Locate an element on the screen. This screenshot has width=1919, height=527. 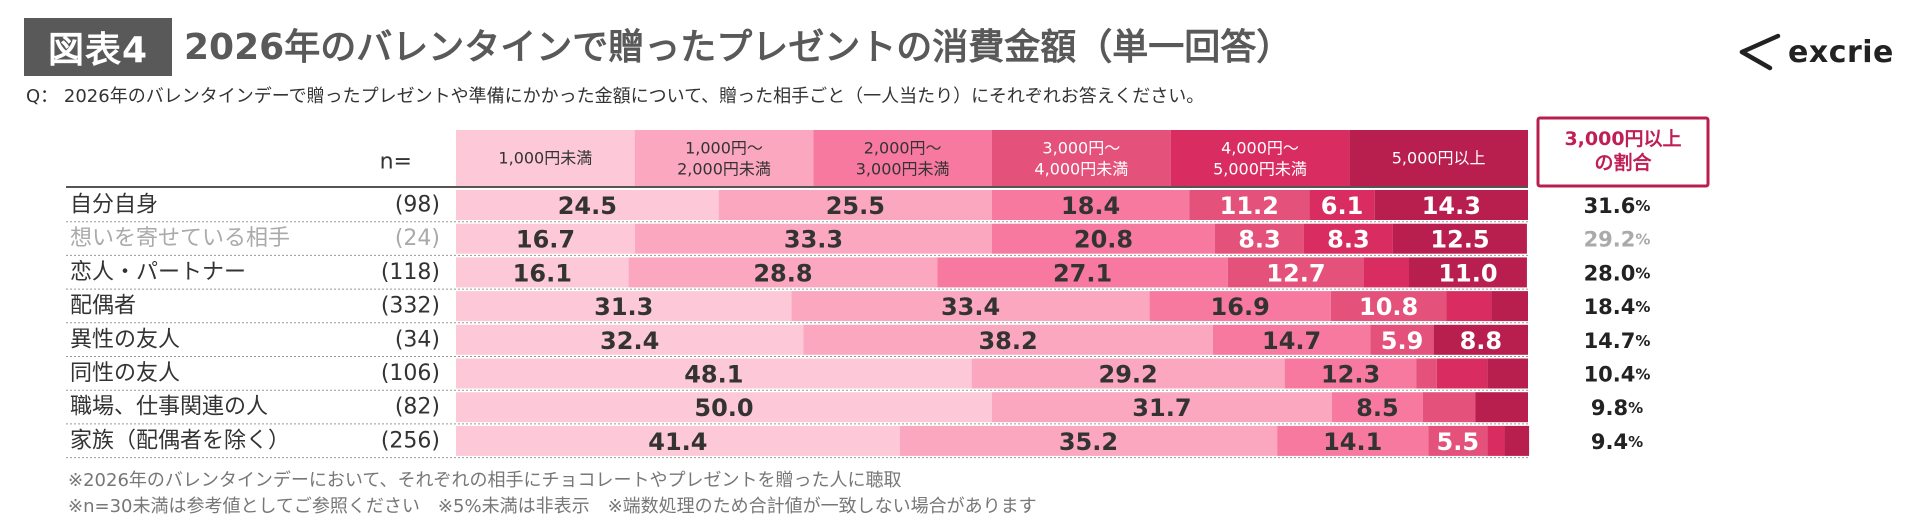
share-unit-1: % is located at coordinates (1642, 240).